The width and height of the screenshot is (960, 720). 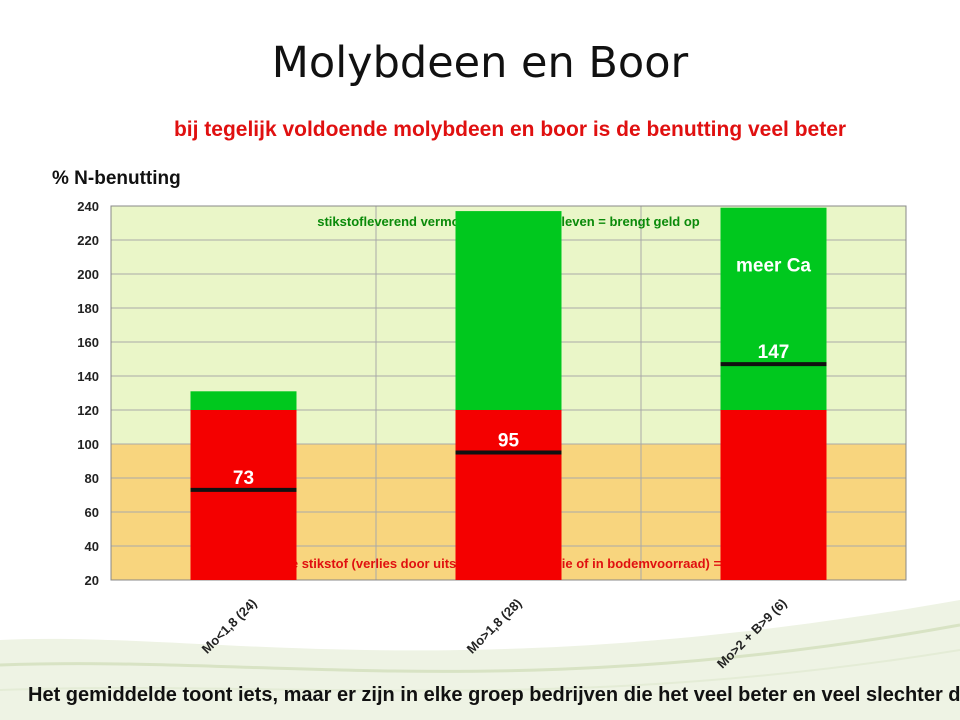 I want to click on y-tick-label: 60, so click(x=92, y=512).